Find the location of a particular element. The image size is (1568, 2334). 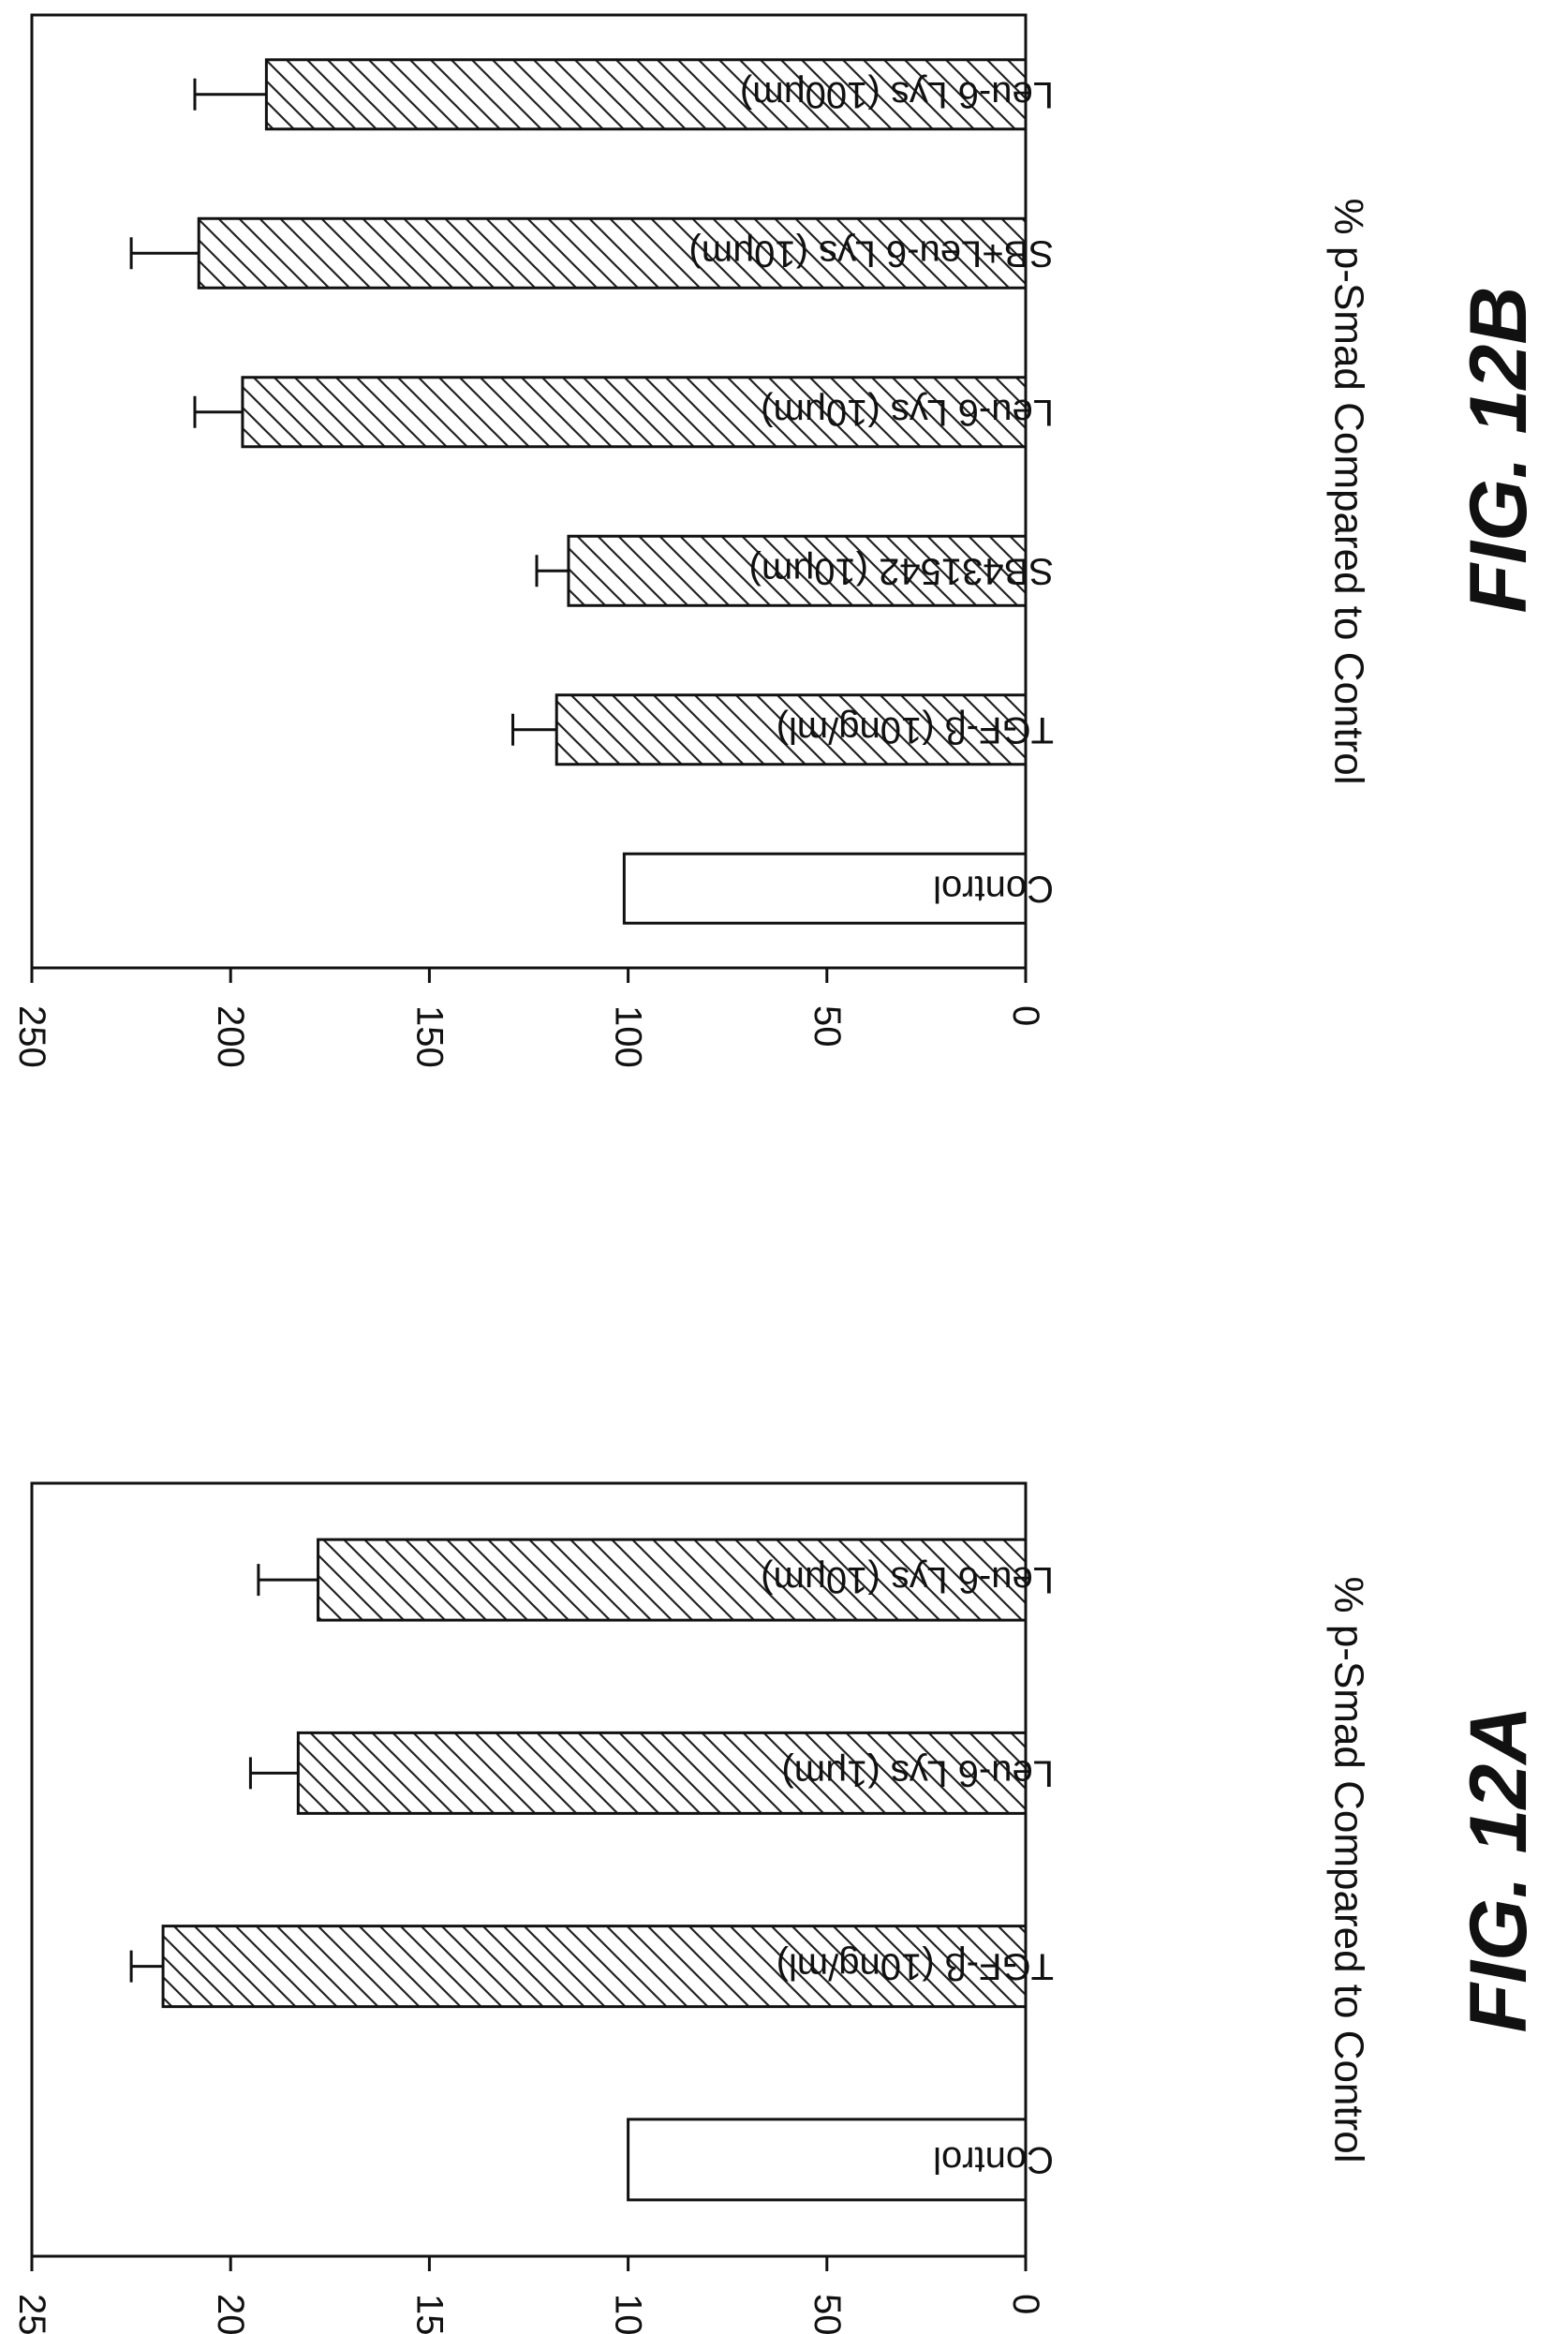

category-label: Leu-6 Lys (100μm) is located at coordinates (897, 94).